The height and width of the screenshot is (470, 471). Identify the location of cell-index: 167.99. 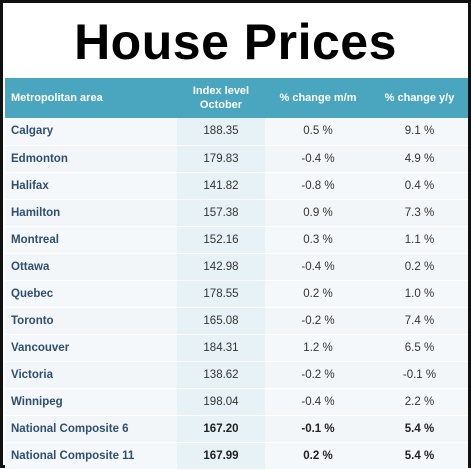
(221, 456).